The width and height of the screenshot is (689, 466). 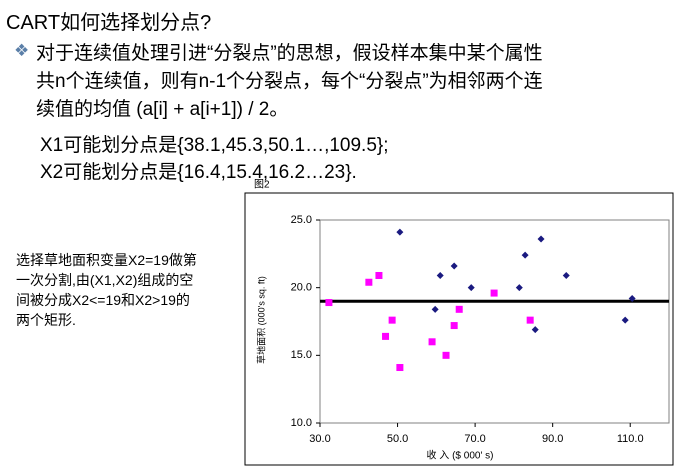 What do you see at coordinates (109, 23) in the screenshot?
I see `slide-title: CART如何选择划分点?` at bounding box center [109, 23].